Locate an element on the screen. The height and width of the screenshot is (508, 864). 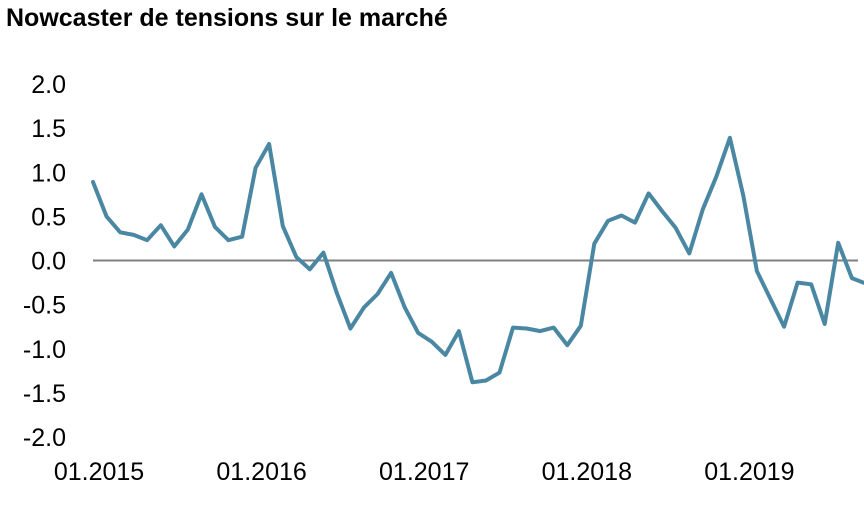
y-tick-label: -1.5 is located at coordinates (44, 394).